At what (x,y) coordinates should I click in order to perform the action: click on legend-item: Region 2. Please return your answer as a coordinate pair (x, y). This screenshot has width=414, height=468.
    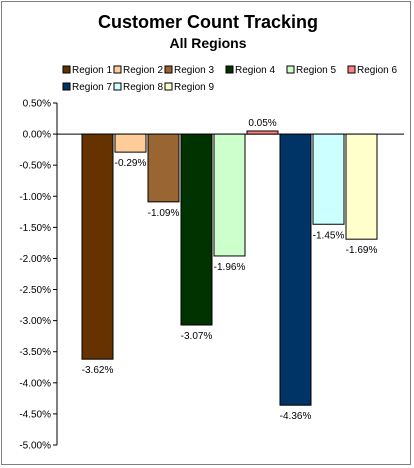
    Looking at the image, I should click on (138, 70).